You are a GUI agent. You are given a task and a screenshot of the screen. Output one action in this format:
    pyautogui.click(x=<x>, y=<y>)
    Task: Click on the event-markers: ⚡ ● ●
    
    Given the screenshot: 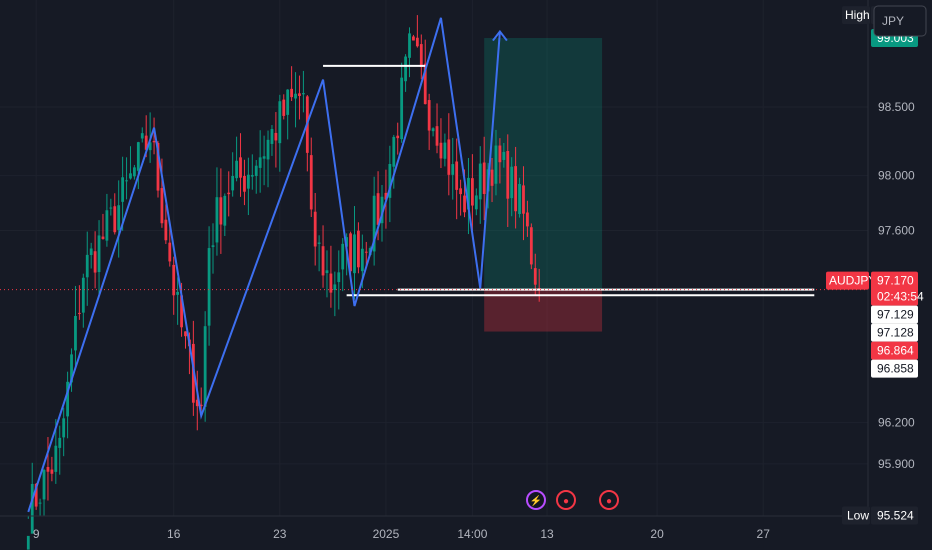 What is the action you would take?
    pyautogui.click(x=572, y=500)
    